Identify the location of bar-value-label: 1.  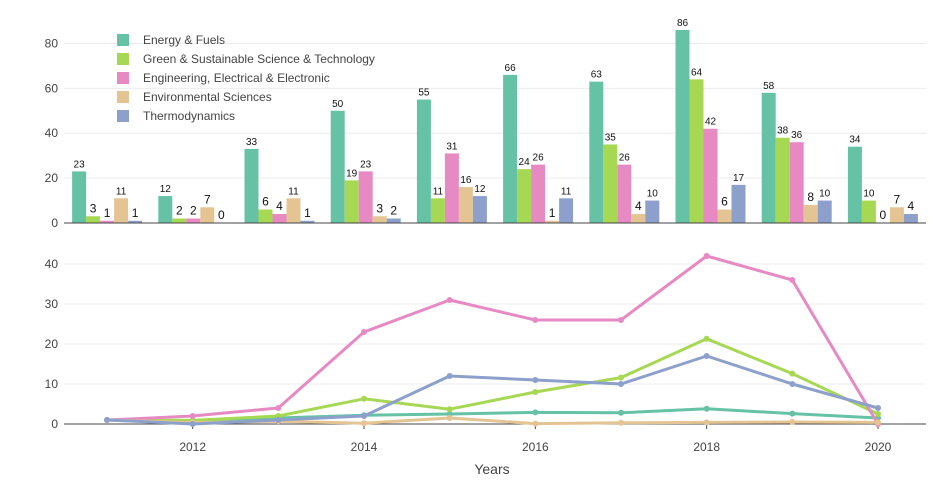
(552, 213).